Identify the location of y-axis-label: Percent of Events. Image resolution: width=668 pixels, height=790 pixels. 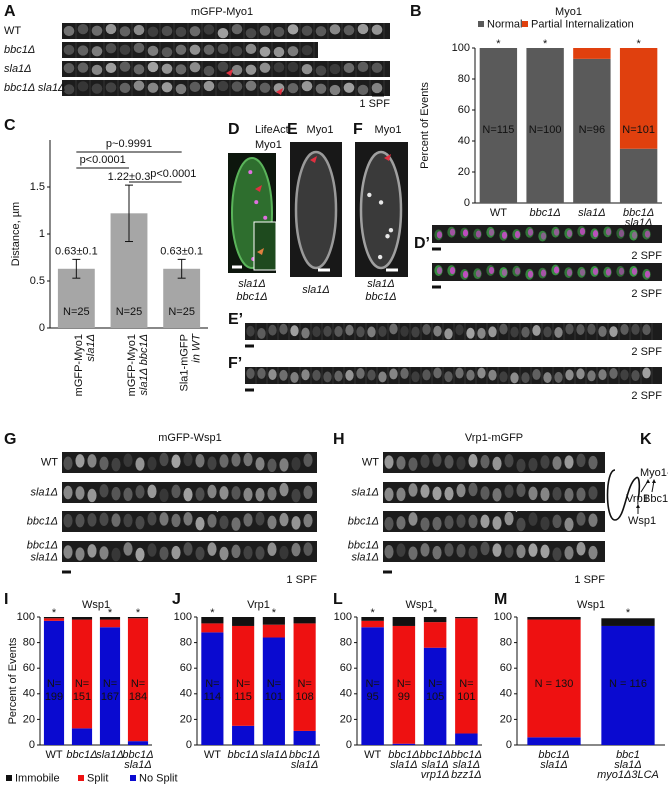
(13, 680).